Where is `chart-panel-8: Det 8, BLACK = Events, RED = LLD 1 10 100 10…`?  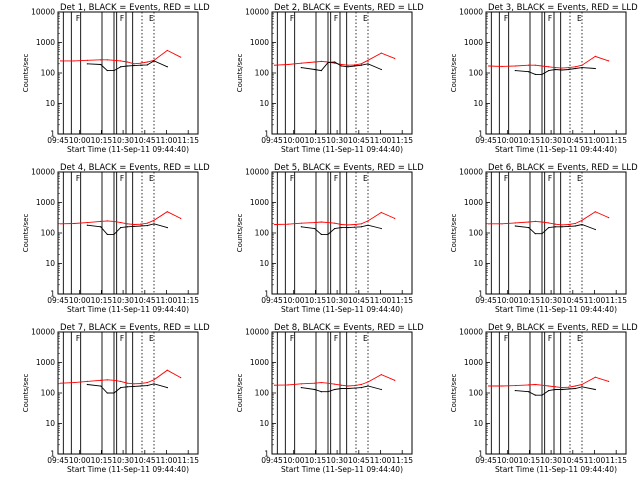 chart-panel-8: Det 8, BLACK = Events, RED = LLD 1 10 100 10… is located at coordinates (330, 398).